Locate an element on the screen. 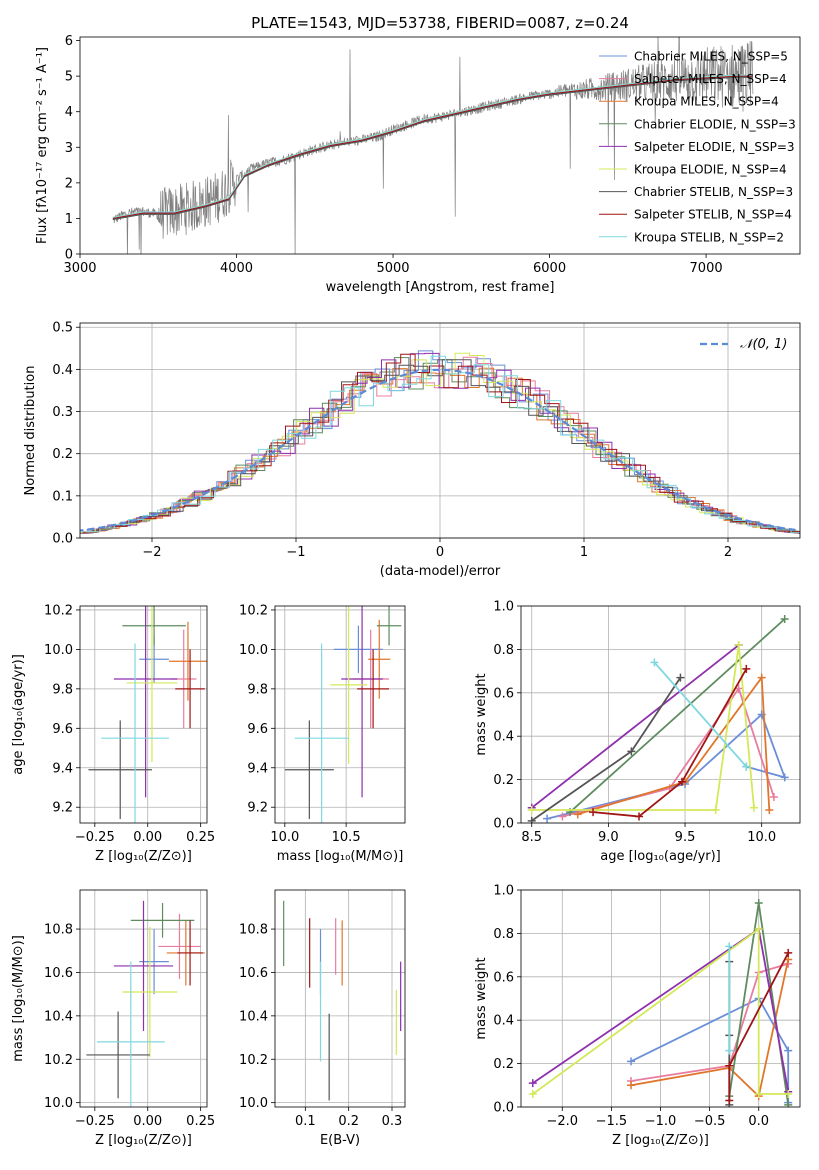  x-tick-label: 10.0 is located at coordinates (761, 837).